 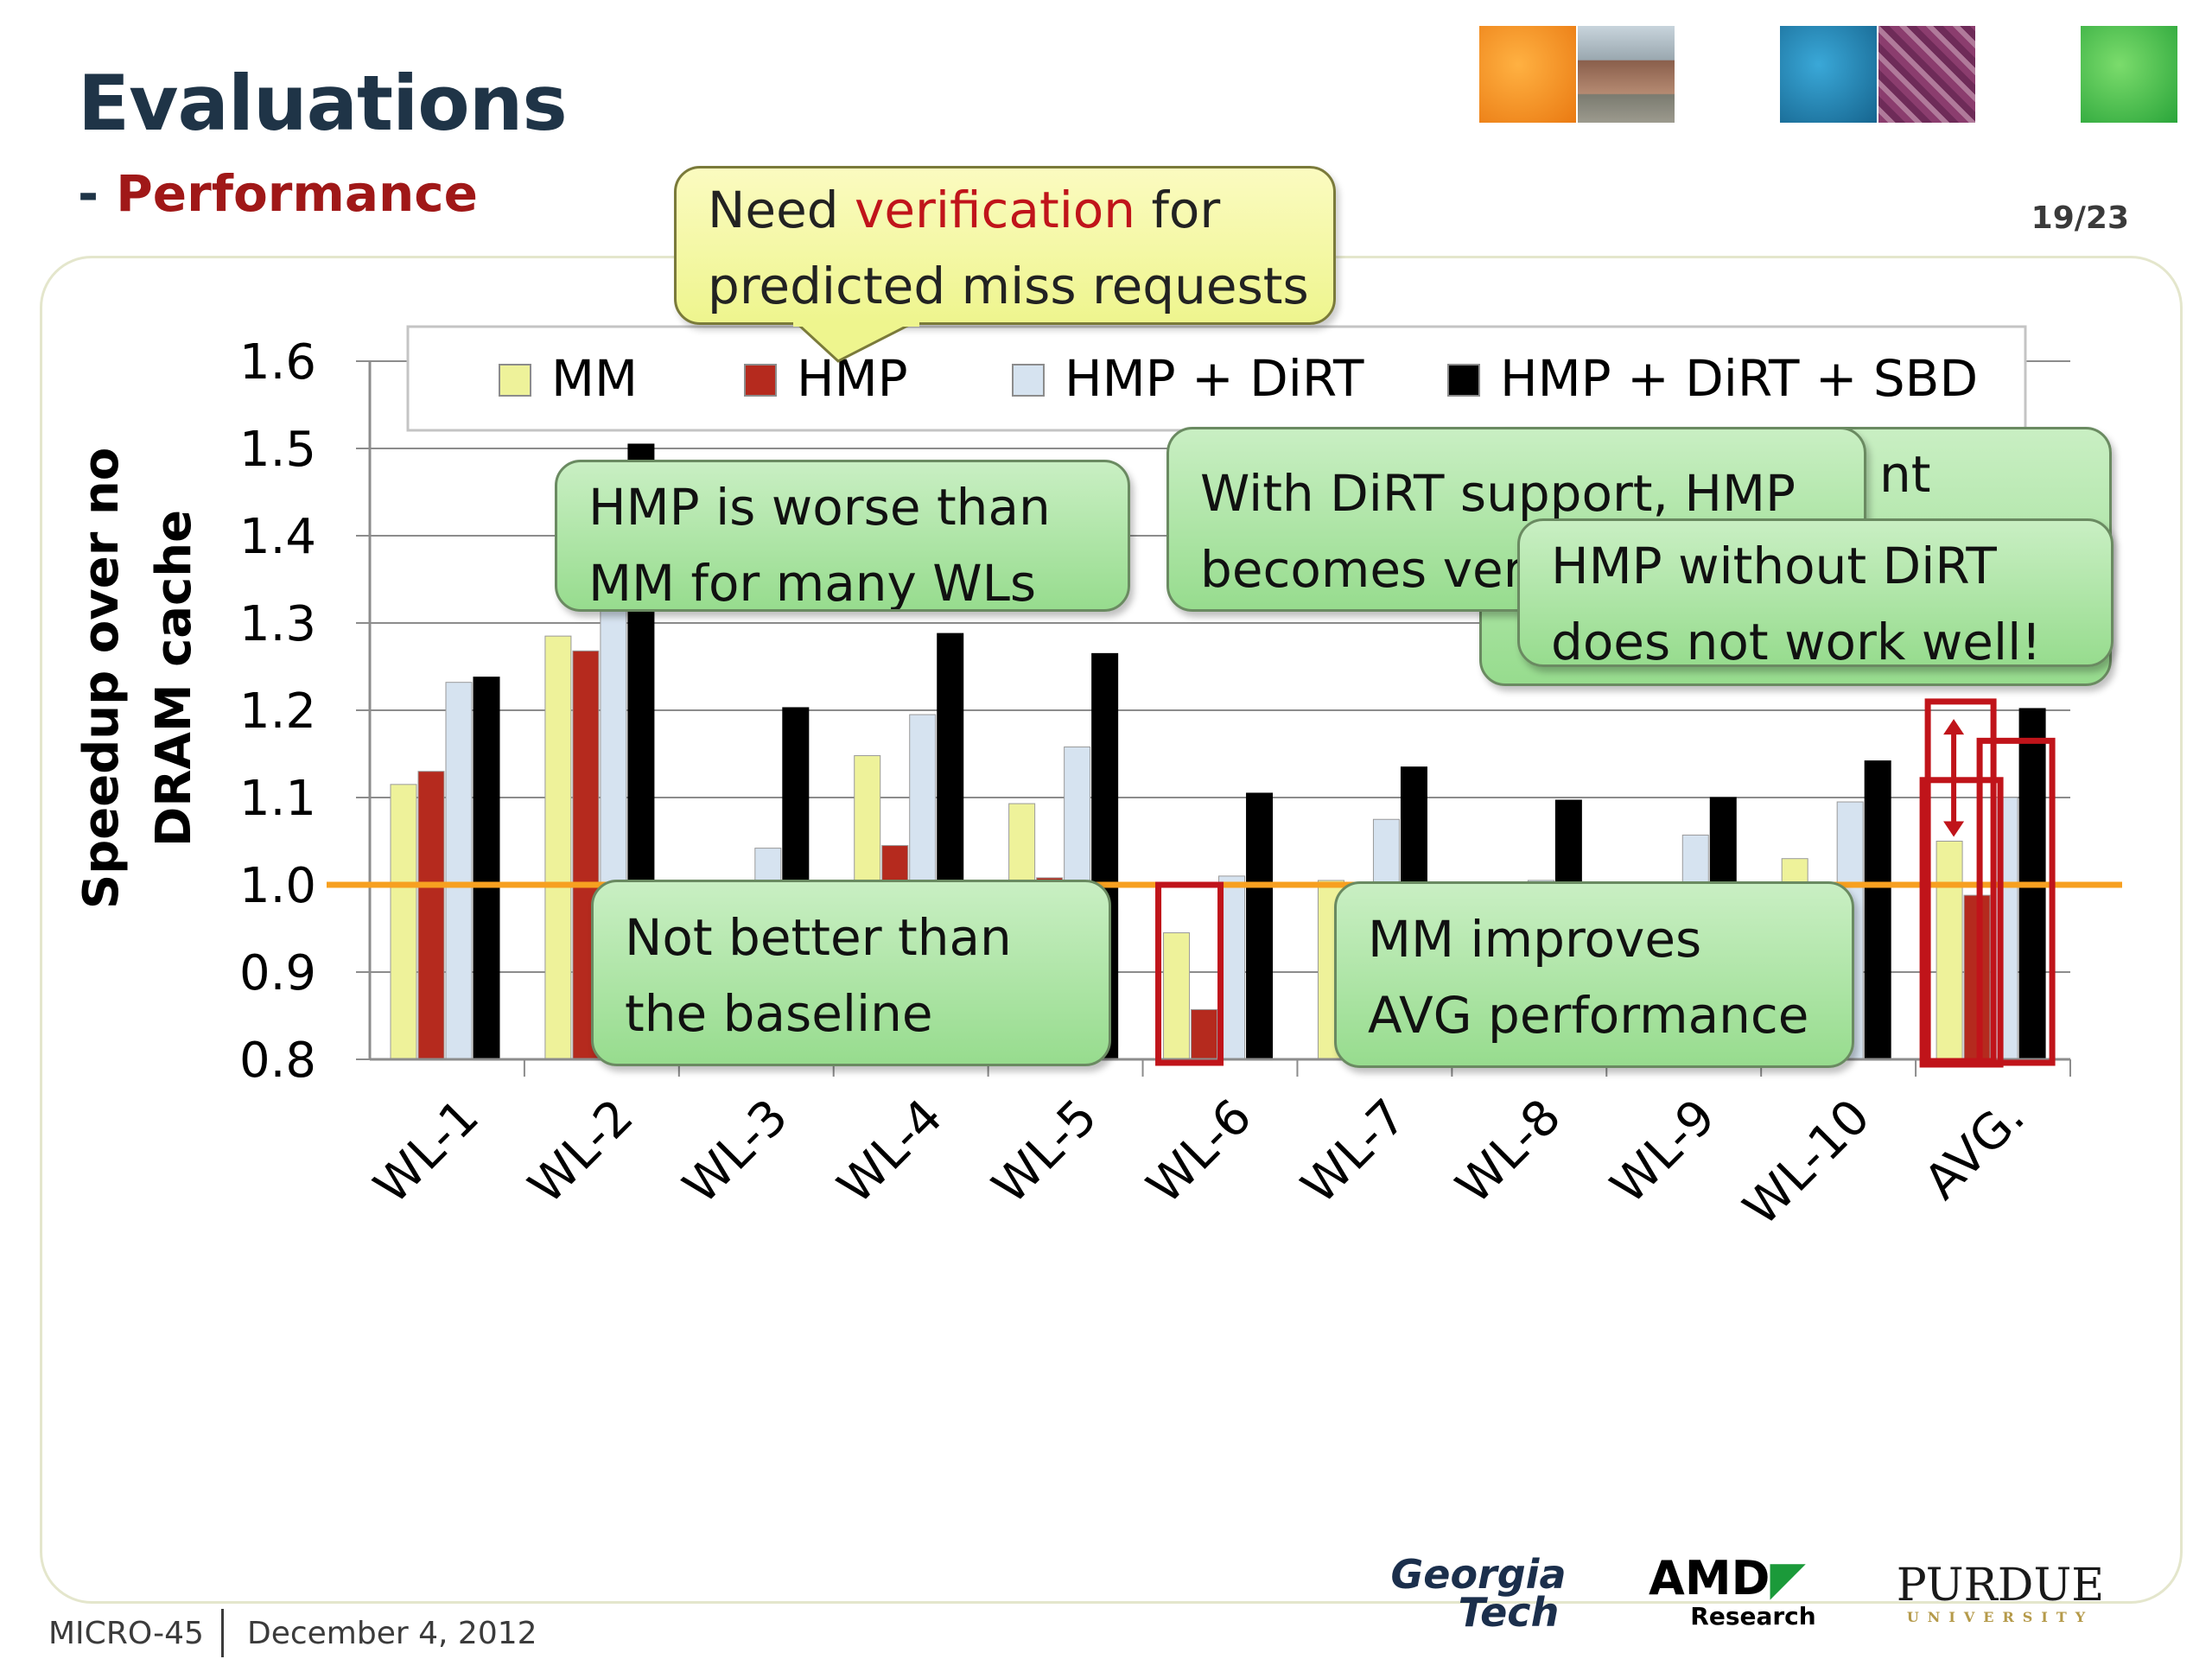 I want to click on x-tick-label: WL-2, so click(x=581, y=1152).